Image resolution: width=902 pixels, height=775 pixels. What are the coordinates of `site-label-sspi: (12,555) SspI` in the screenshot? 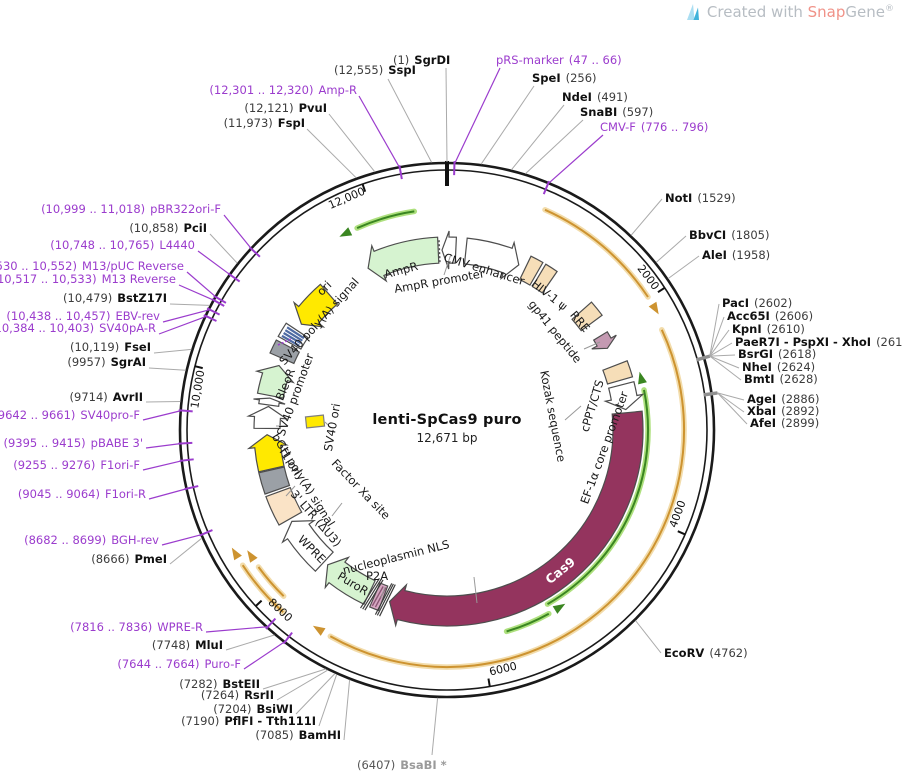 It's located at (375, 70).